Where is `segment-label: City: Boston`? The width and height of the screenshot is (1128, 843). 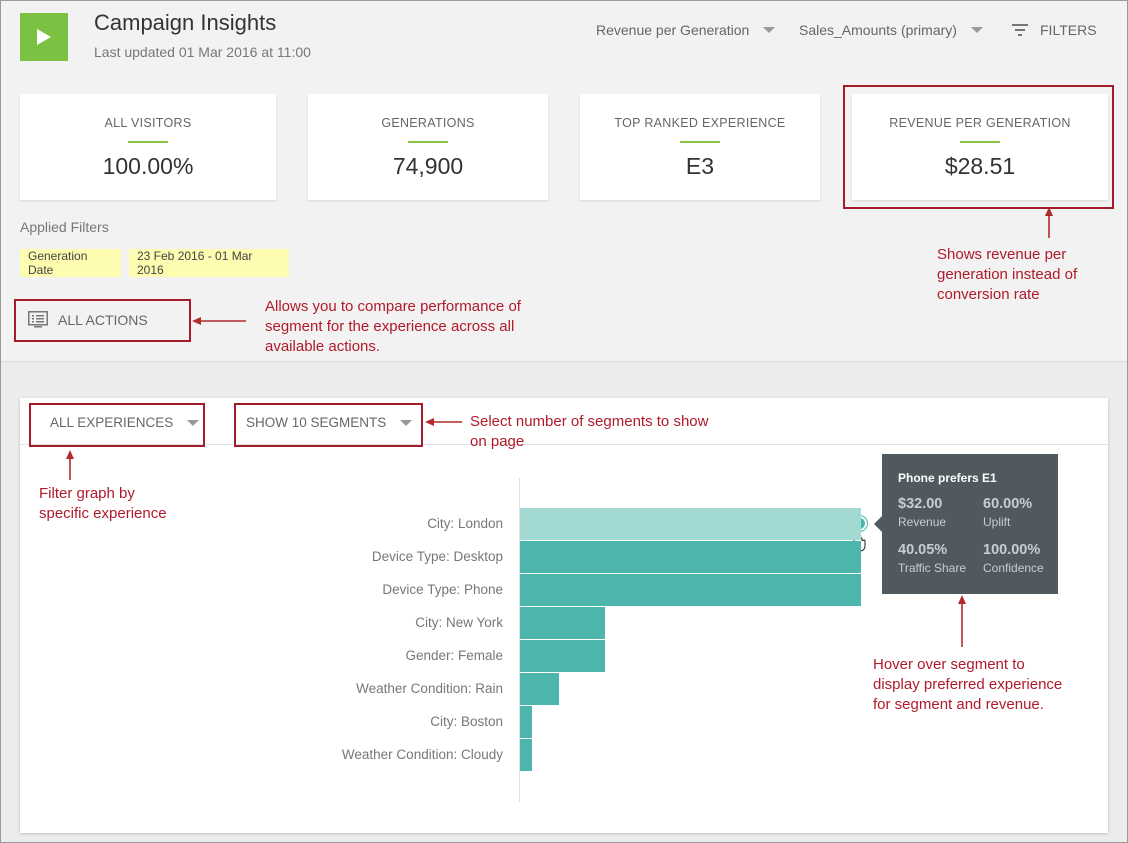
segment-label: City: Boston is located at coordinates (466, 721).